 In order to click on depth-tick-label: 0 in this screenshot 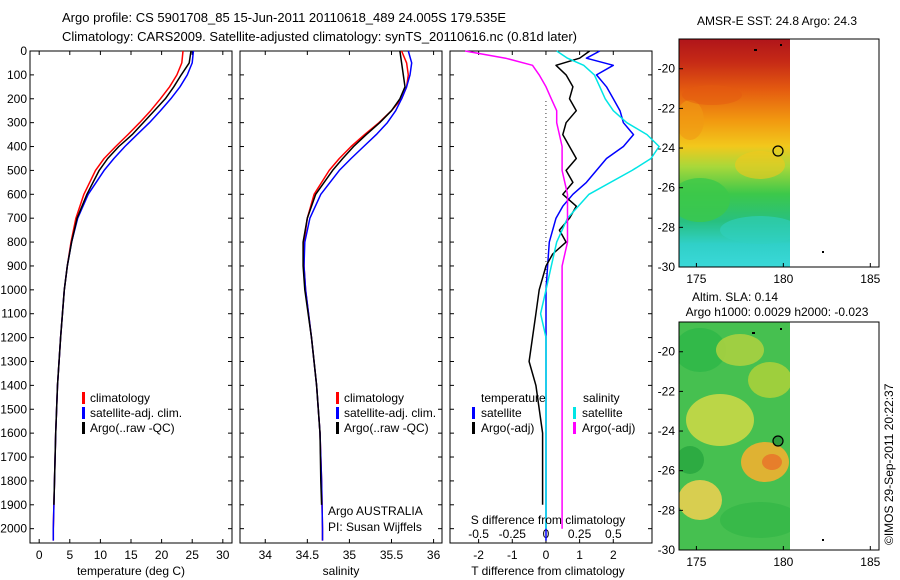, I will do `click(23, 51)`.